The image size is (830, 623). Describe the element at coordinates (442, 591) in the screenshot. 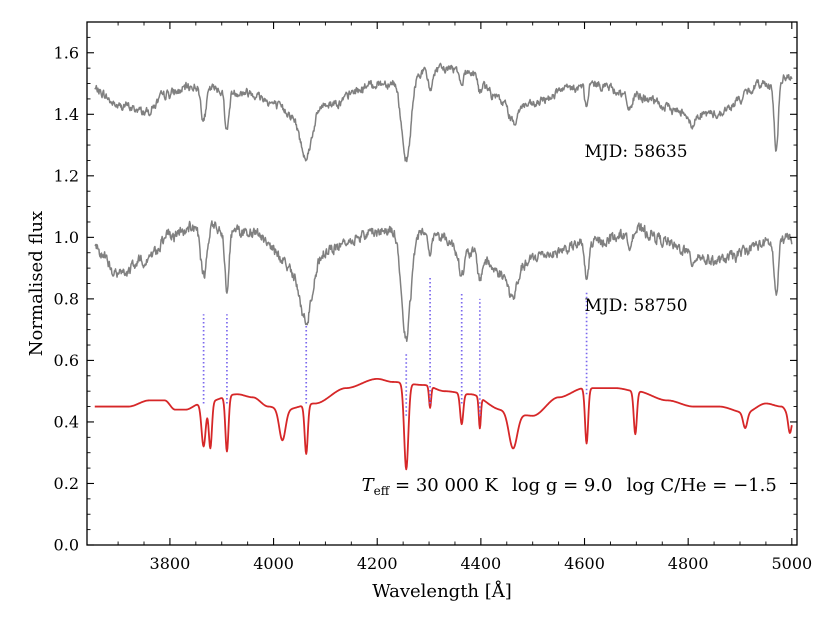

I see `x-axis-label: Wavelength [Å]` at that location.